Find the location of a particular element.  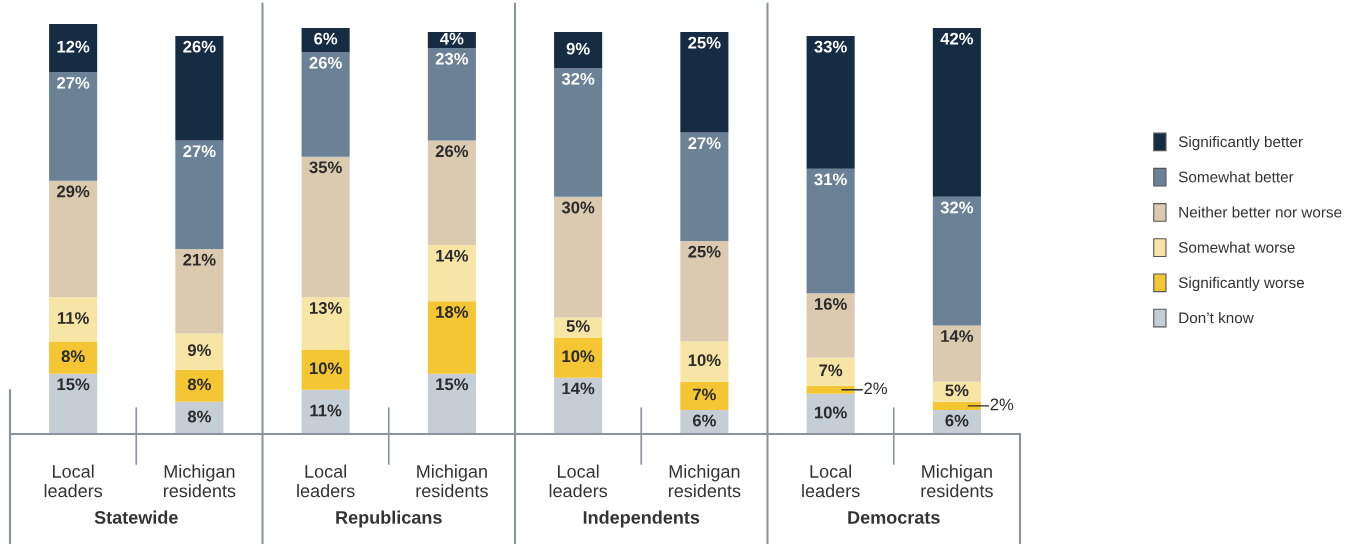

data-label: 29% is located at coordinates (73, 191).